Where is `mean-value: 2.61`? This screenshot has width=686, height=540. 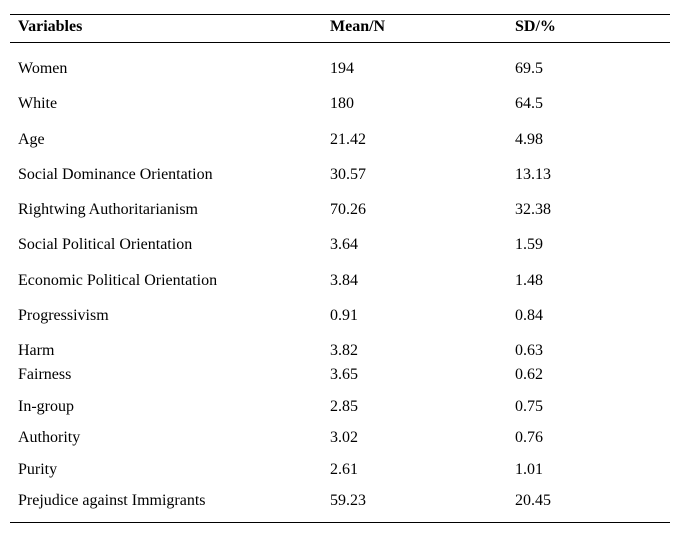 mean-value: 2.61 is located at coordinates (344, 469).